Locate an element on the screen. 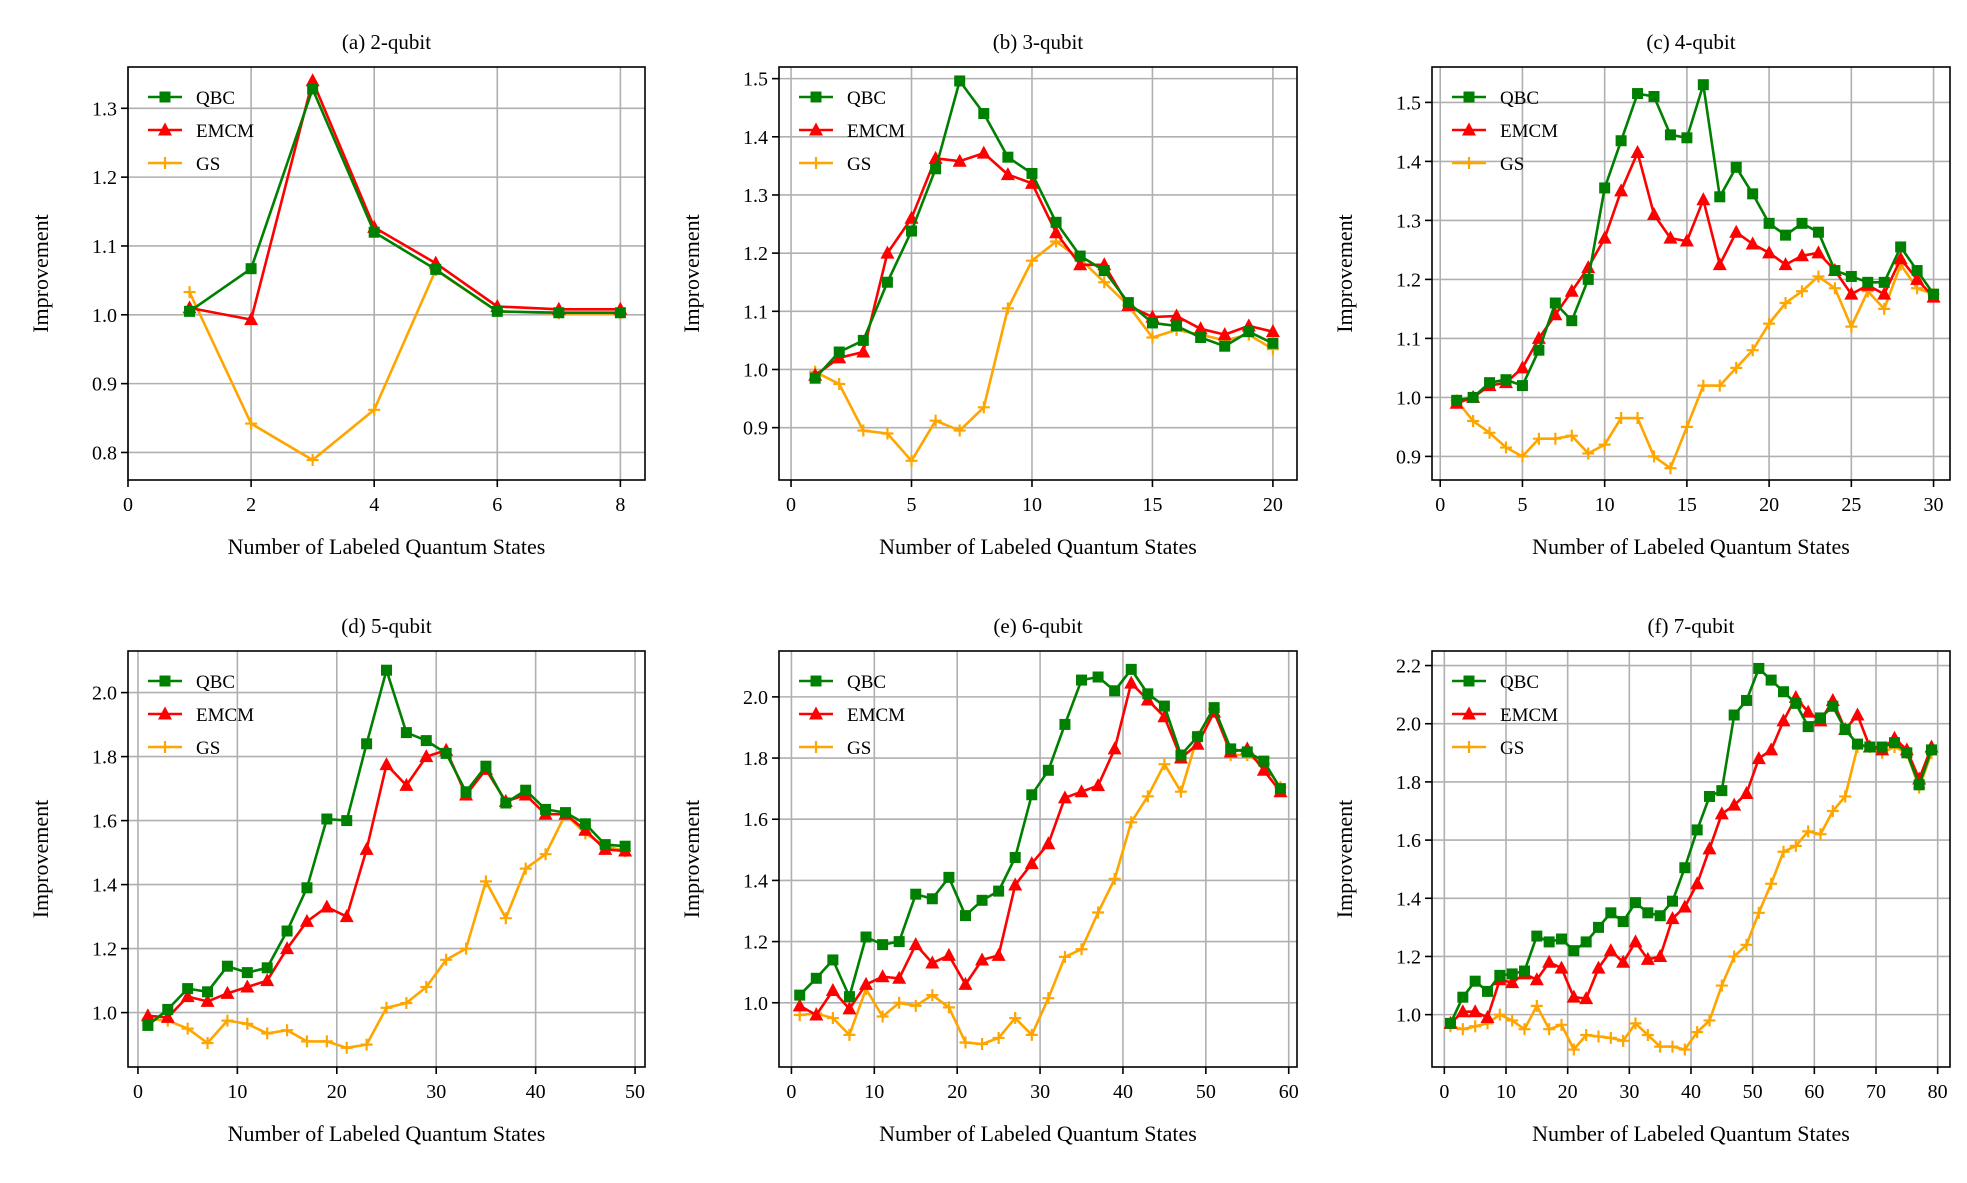 This screenshot has width=1967, height=1183. legend-item-emcm: EMCM is located at coordinates (852, 715).